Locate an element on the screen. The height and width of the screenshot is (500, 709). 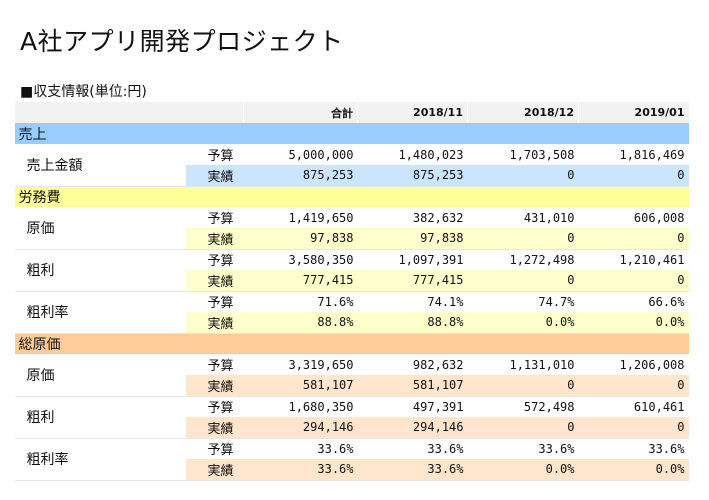
value-cell: 88.8% is located at coordinates (300, 323).